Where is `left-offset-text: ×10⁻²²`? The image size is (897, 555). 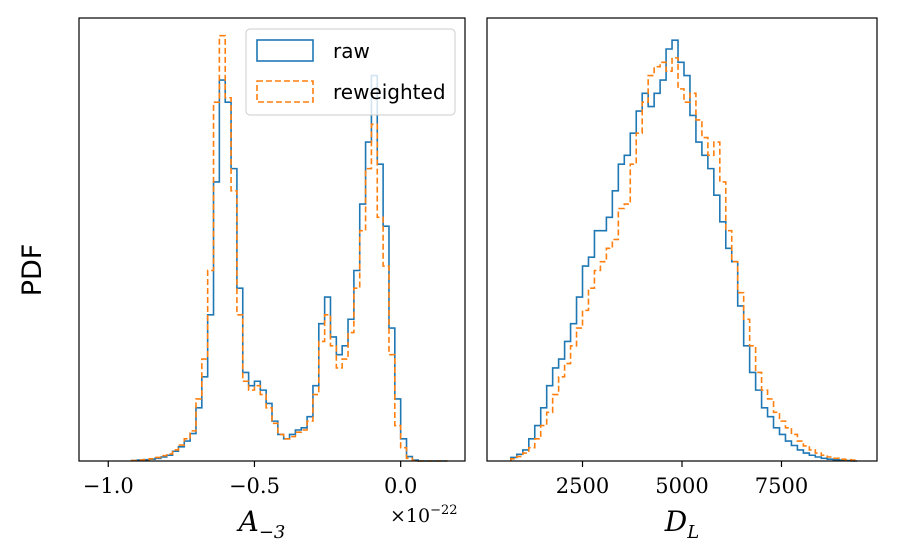
left-offset-text: ×10⁻²² is located at coordinates (424, 515).